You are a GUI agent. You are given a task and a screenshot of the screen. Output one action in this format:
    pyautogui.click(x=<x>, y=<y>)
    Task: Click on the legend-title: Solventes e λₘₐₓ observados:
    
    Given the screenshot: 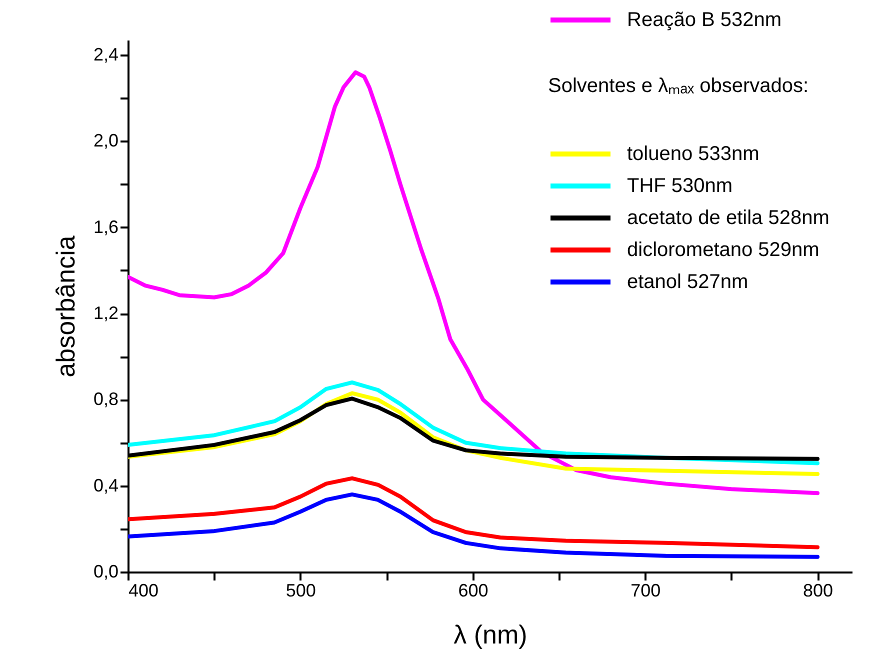 What is the action you would take?
    pyautogui.click(x=678, y=86)
    